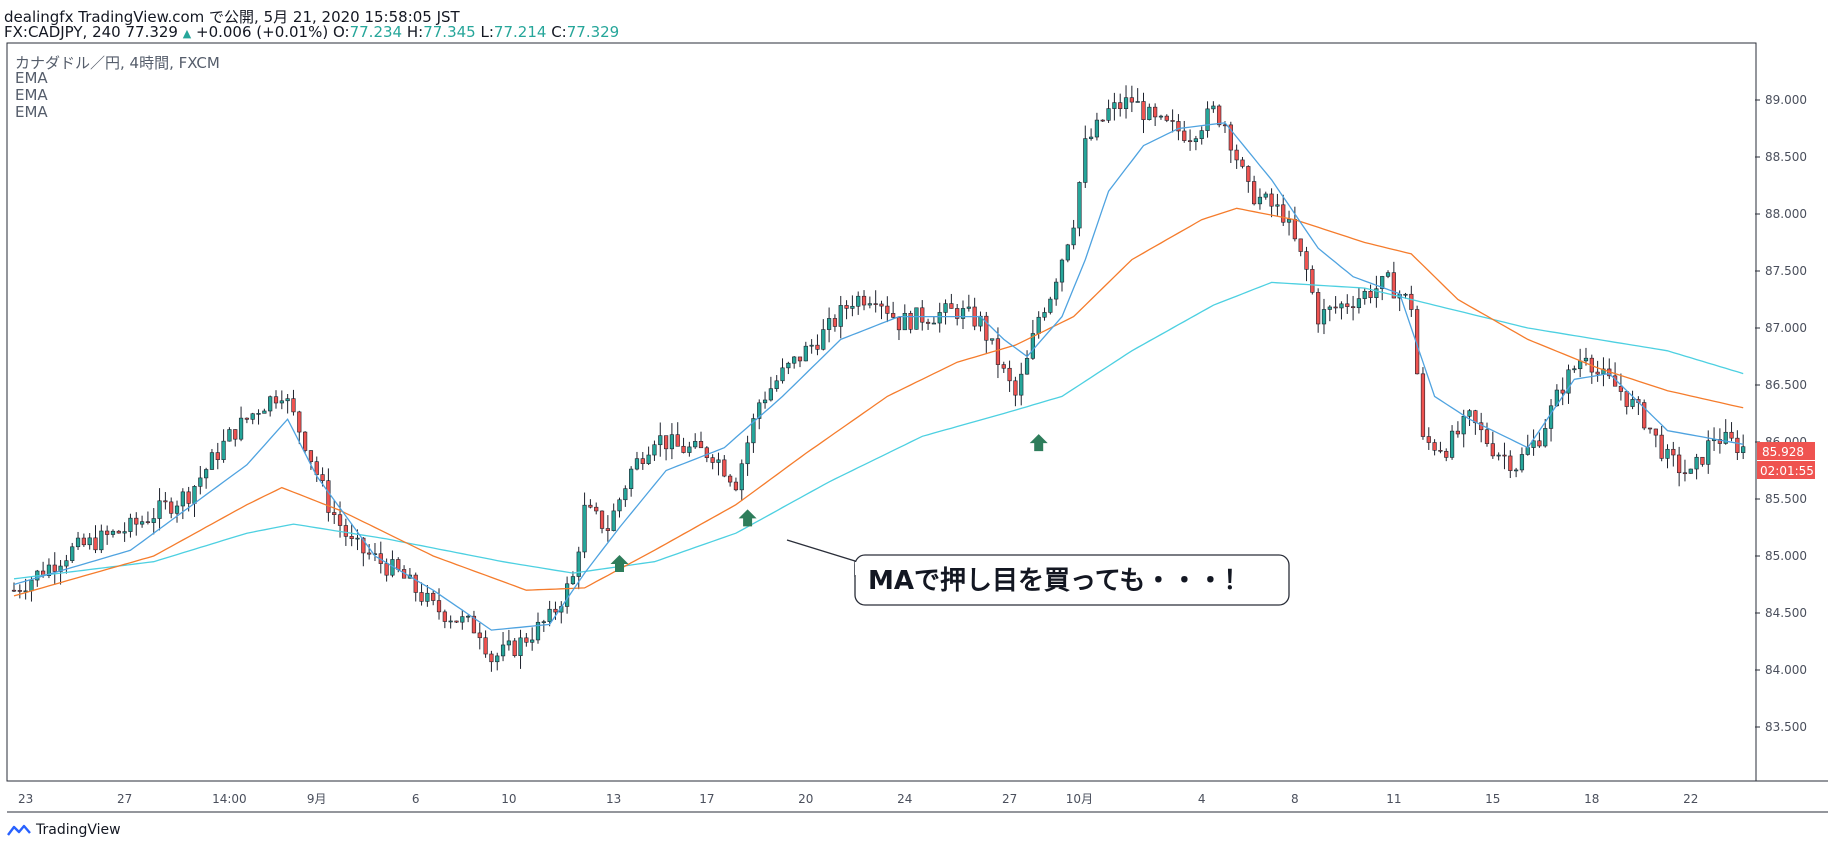 This screenshot has height=849, width=1828. I want to click on tradingview-branding: TradingView, so click(63, 830).